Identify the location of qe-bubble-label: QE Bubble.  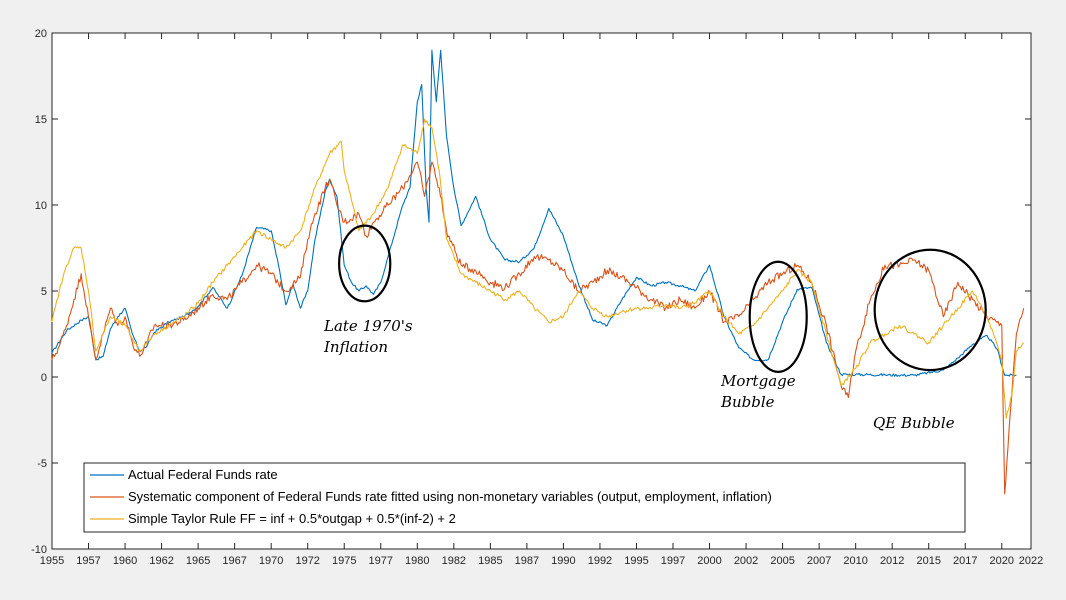
(914, 423).